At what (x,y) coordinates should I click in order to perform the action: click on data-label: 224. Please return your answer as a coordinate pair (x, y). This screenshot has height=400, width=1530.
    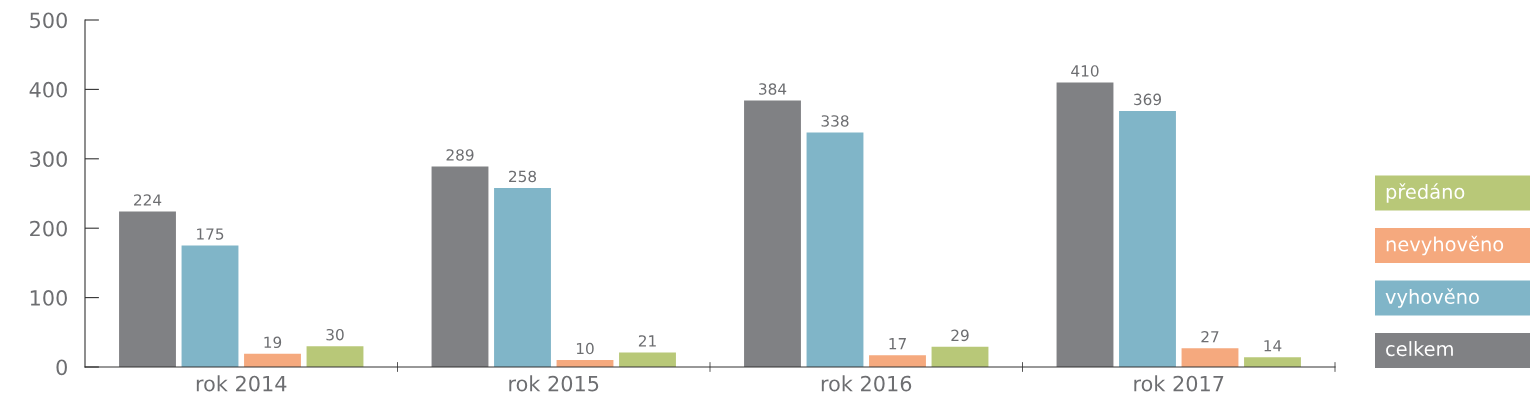
    Looking at the image, I should click on (148, 200).